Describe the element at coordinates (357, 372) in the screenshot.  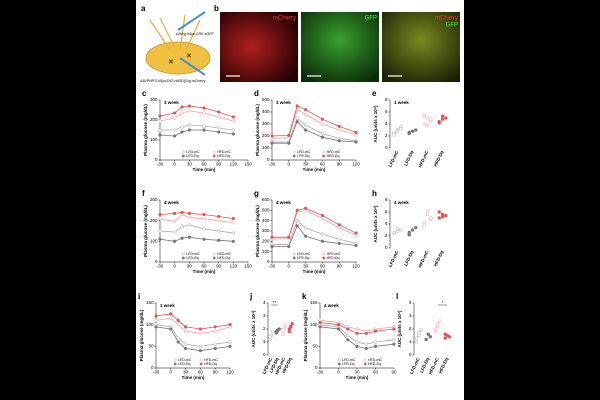
I see `x-tick-label: 30` at that location.